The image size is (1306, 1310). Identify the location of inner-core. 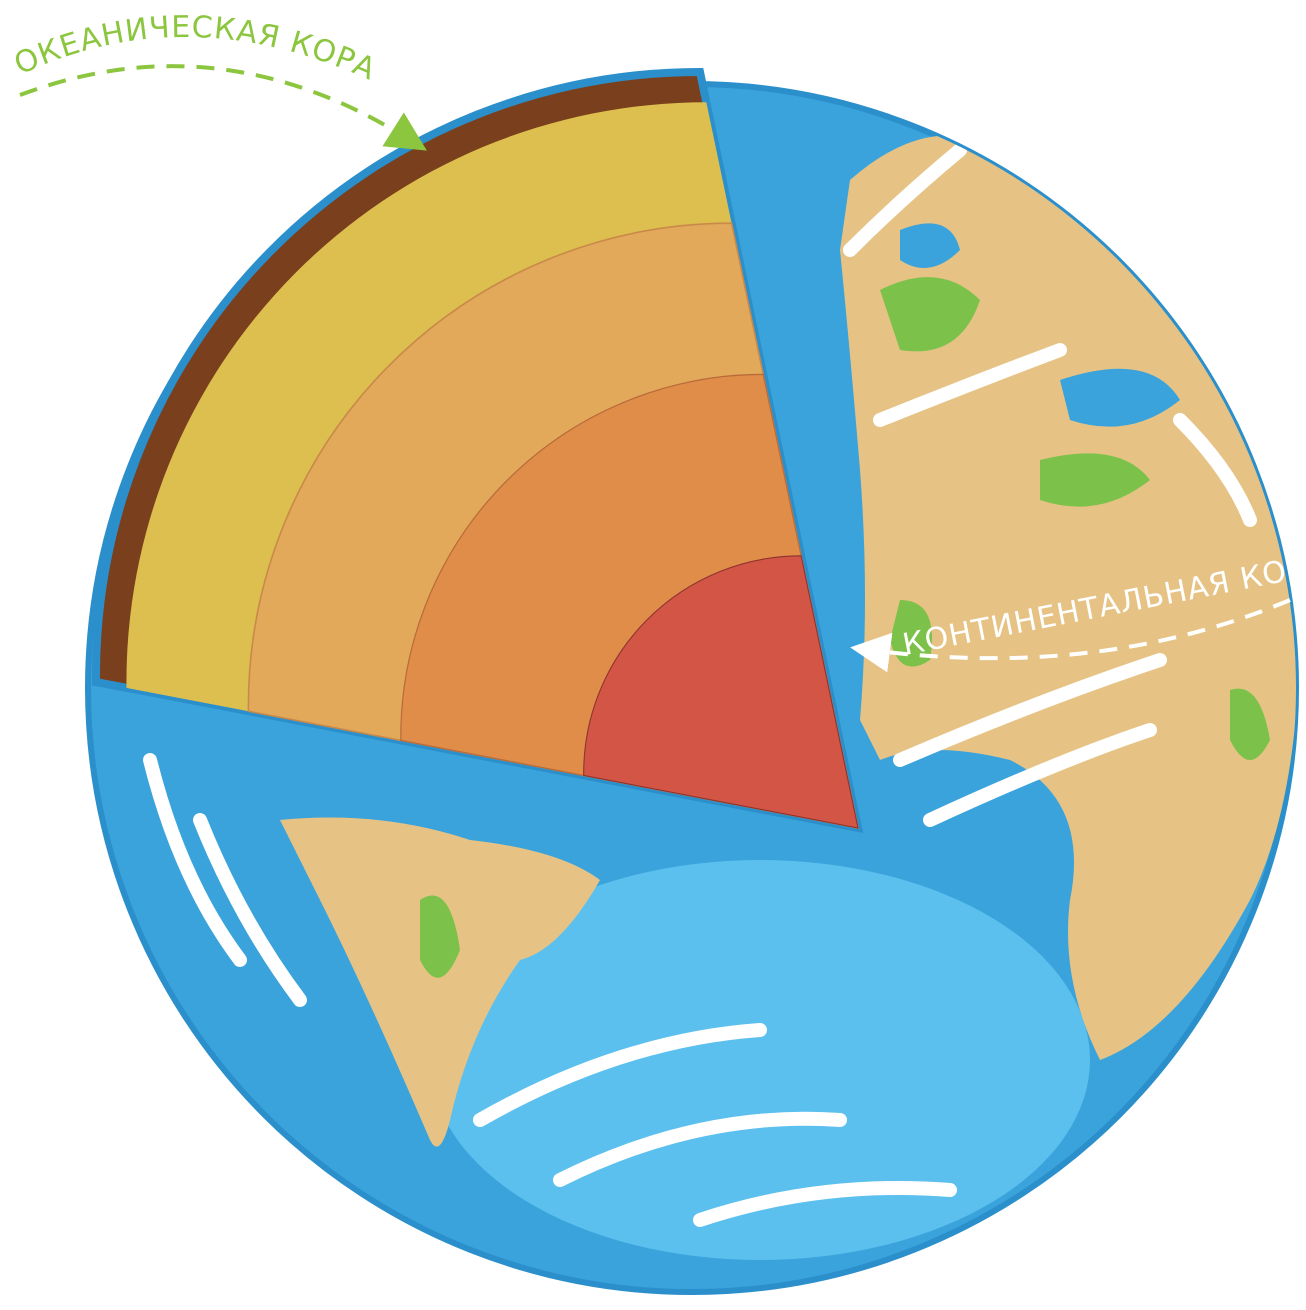
(721, 692).